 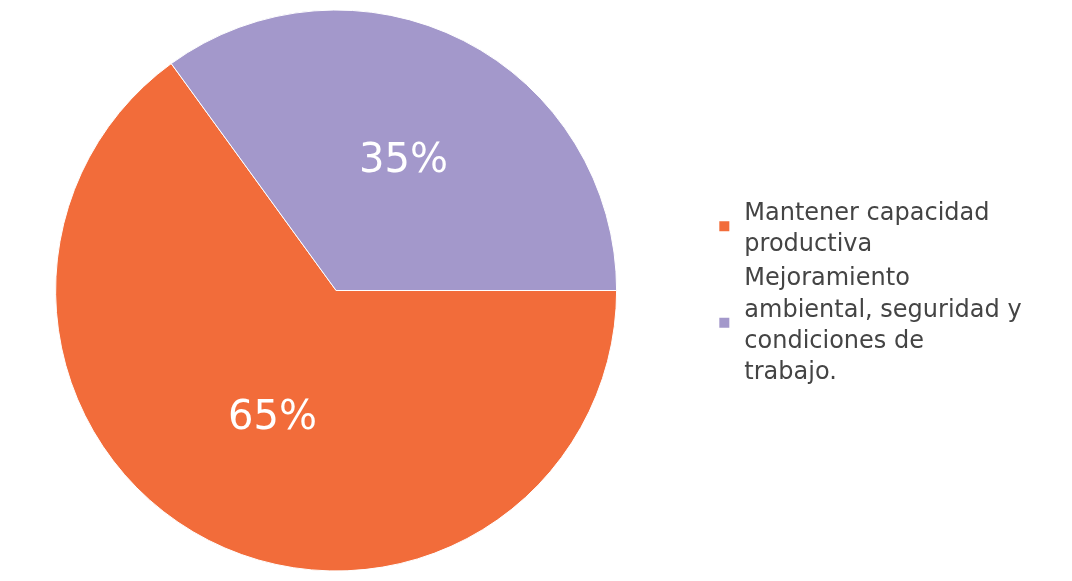 I want to click on legend-label: Mantener capacidad productiva, so click(x=867, y=227).